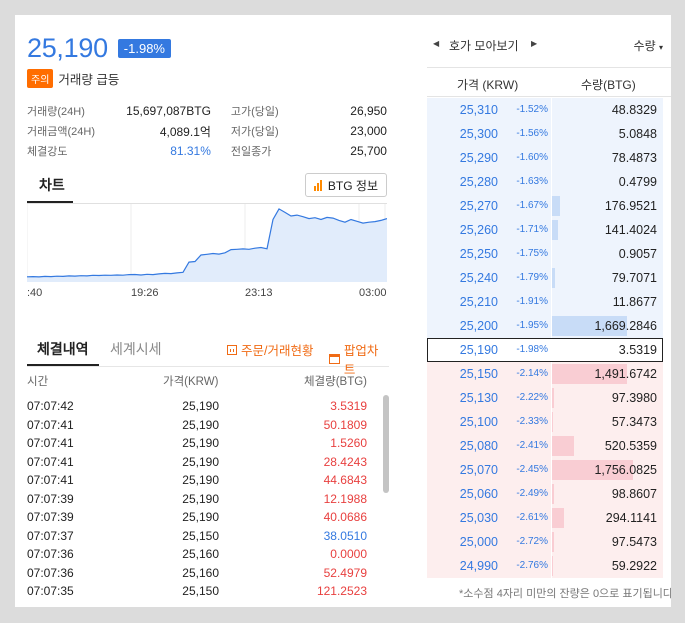 Image resolution: width=685 pixels, height=623 pixels. I want to click on tab-chart: 차트, so click(52, 185).